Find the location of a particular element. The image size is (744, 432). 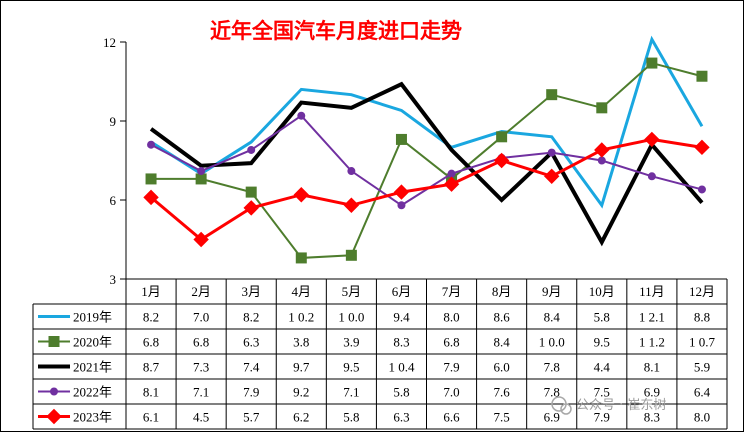

table-cell: 6.2 is located at coordinates (301, 417).